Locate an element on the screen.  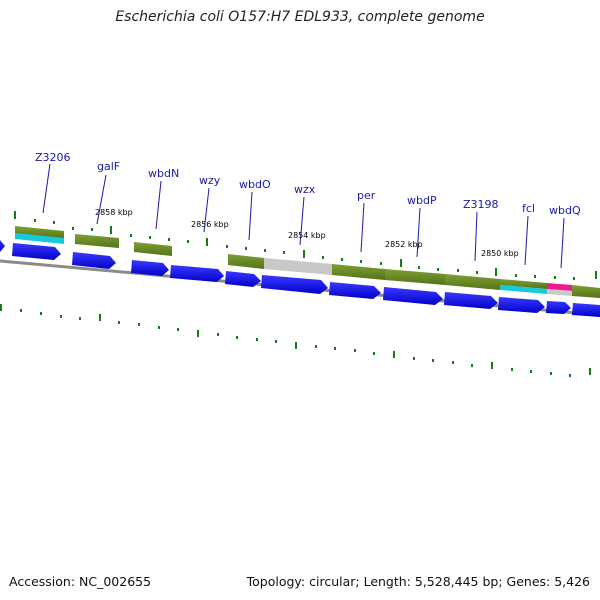
feature-track is located at coordinates (307, 262).